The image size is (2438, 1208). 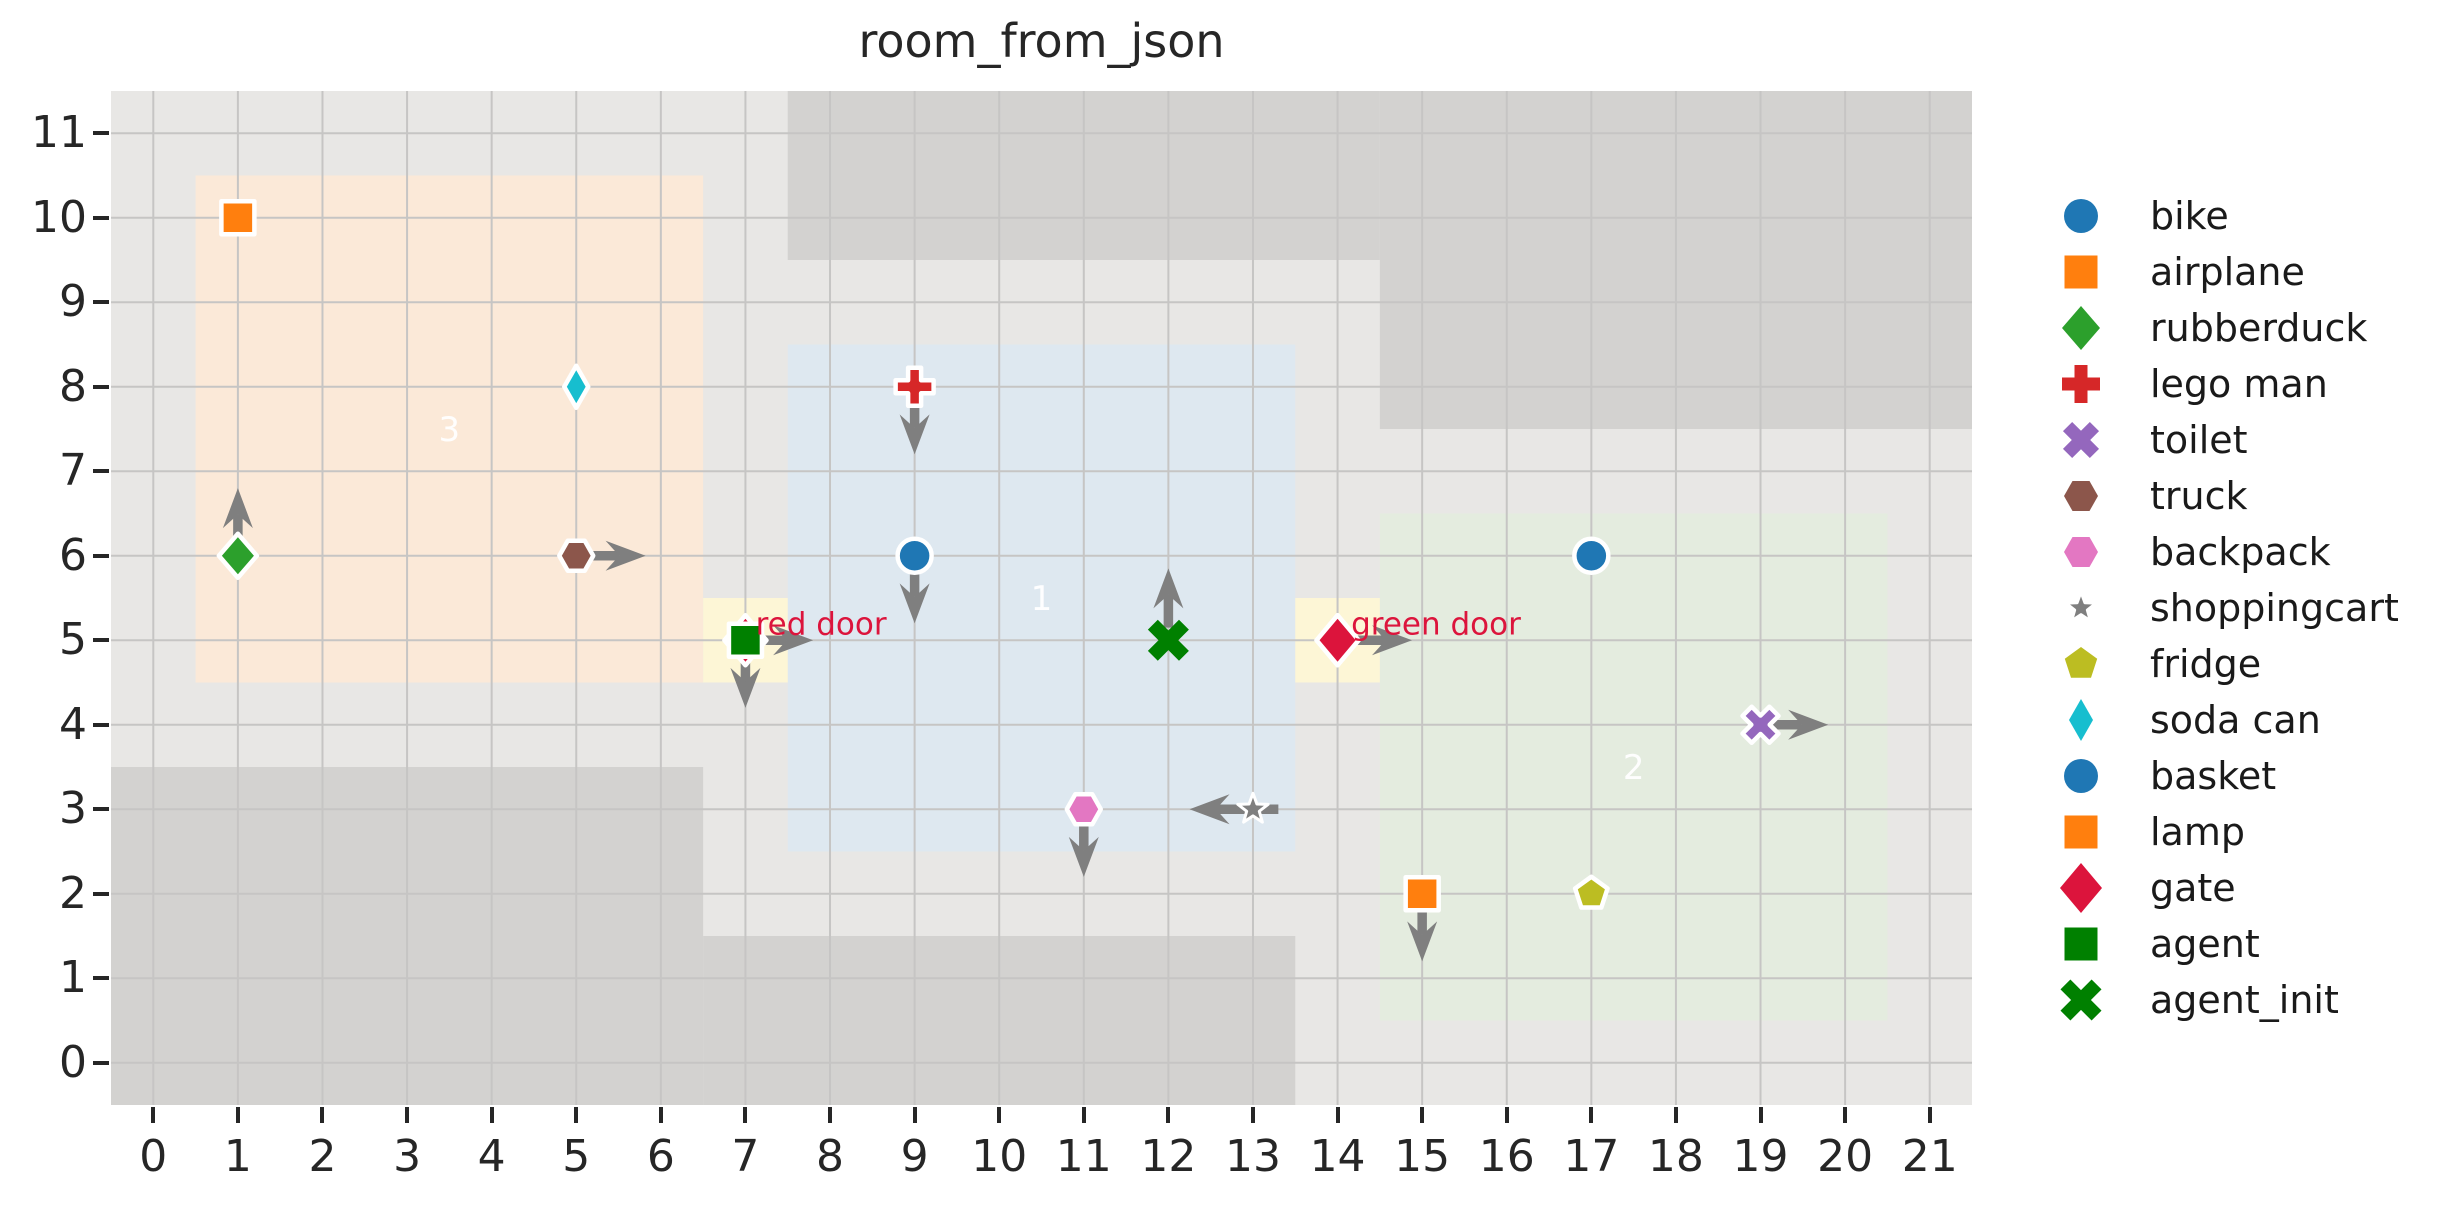 What do you see at coordinates (2223, 272) in the screenshot?
I see `legend-item-airplane: airplane` at bounding box center [2223, 272].